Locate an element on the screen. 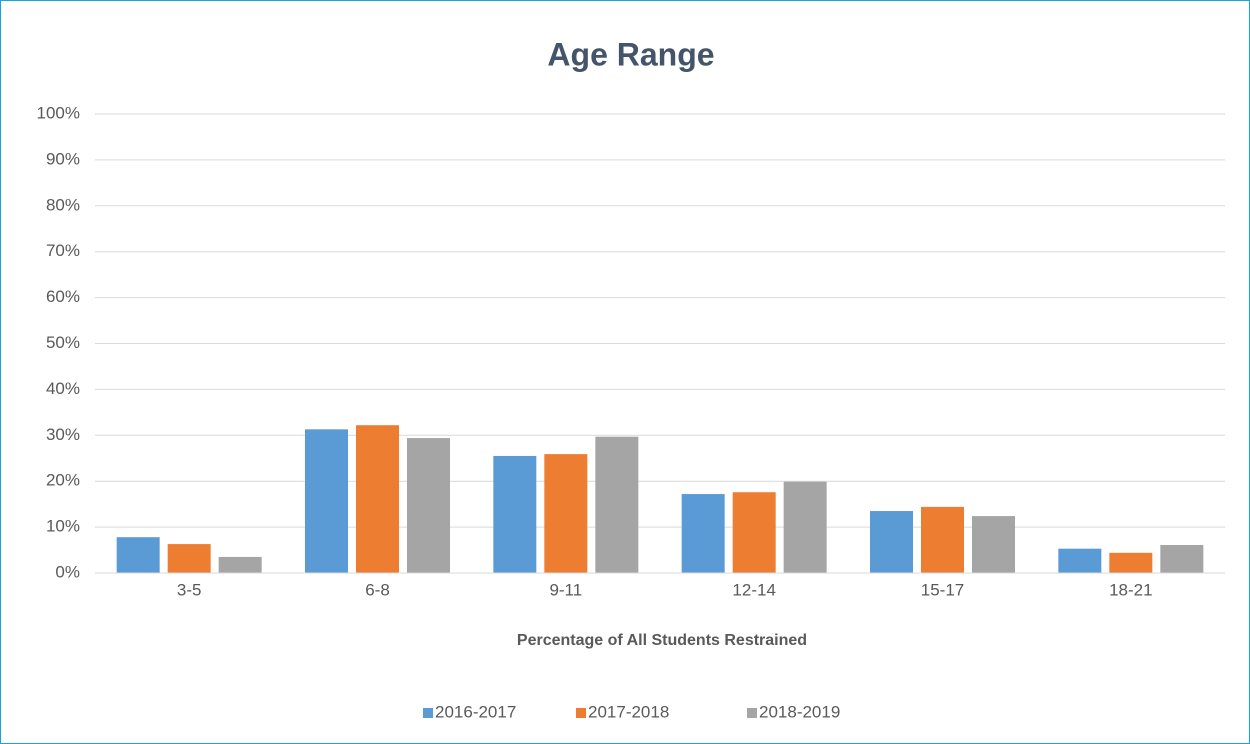 The width and height of the screenshot is (1250, 744). x-tick-label: 3-5 is located at coordinates (189, 589).